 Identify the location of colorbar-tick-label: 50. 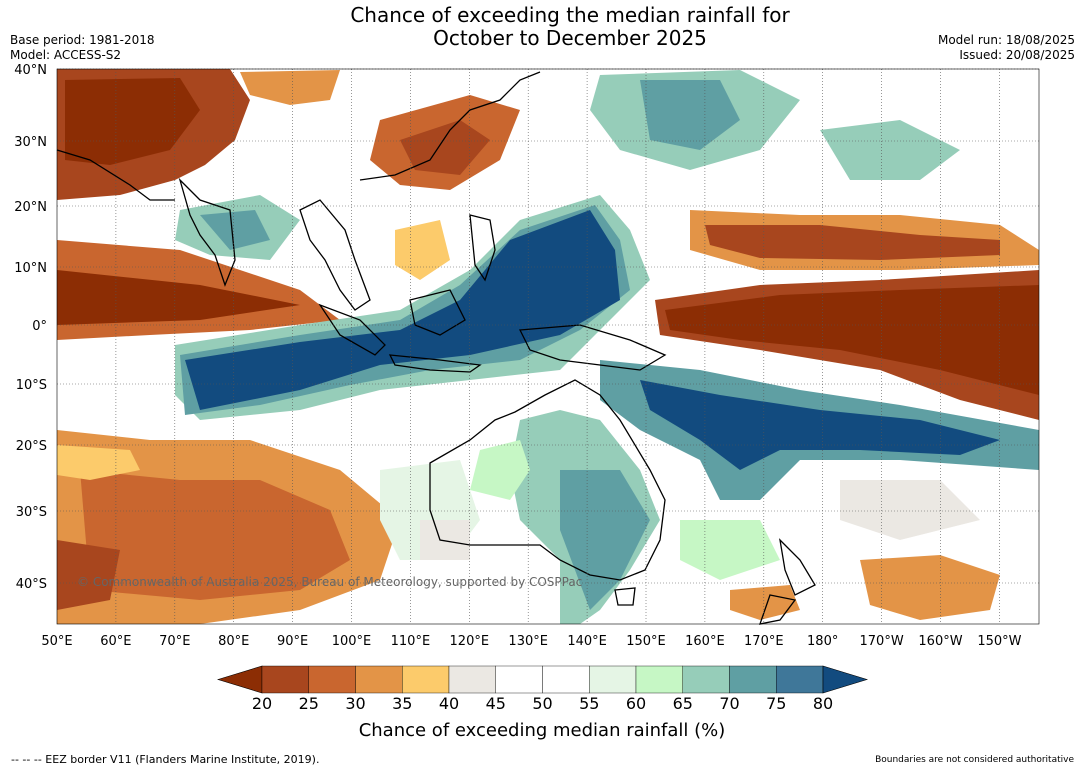
(542, 703).